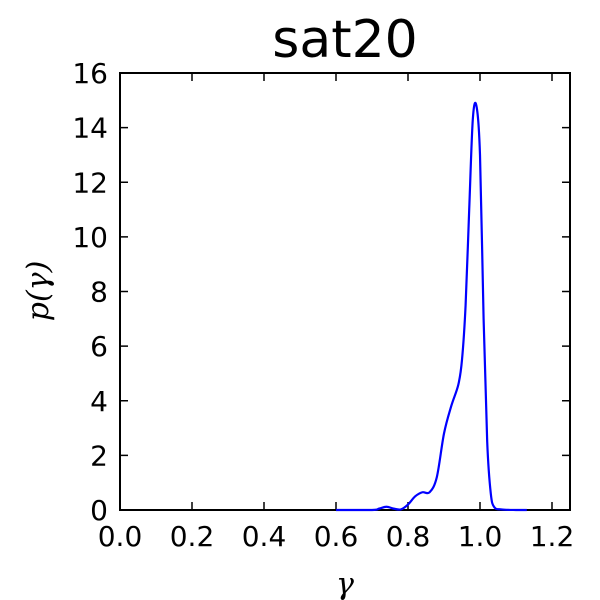 This screenshot has height=600, width=600. What do you see at coordinates (336, 536) in the screenshot?
I see `x-tick-label: 0.6` at bounding box center [336, 536].